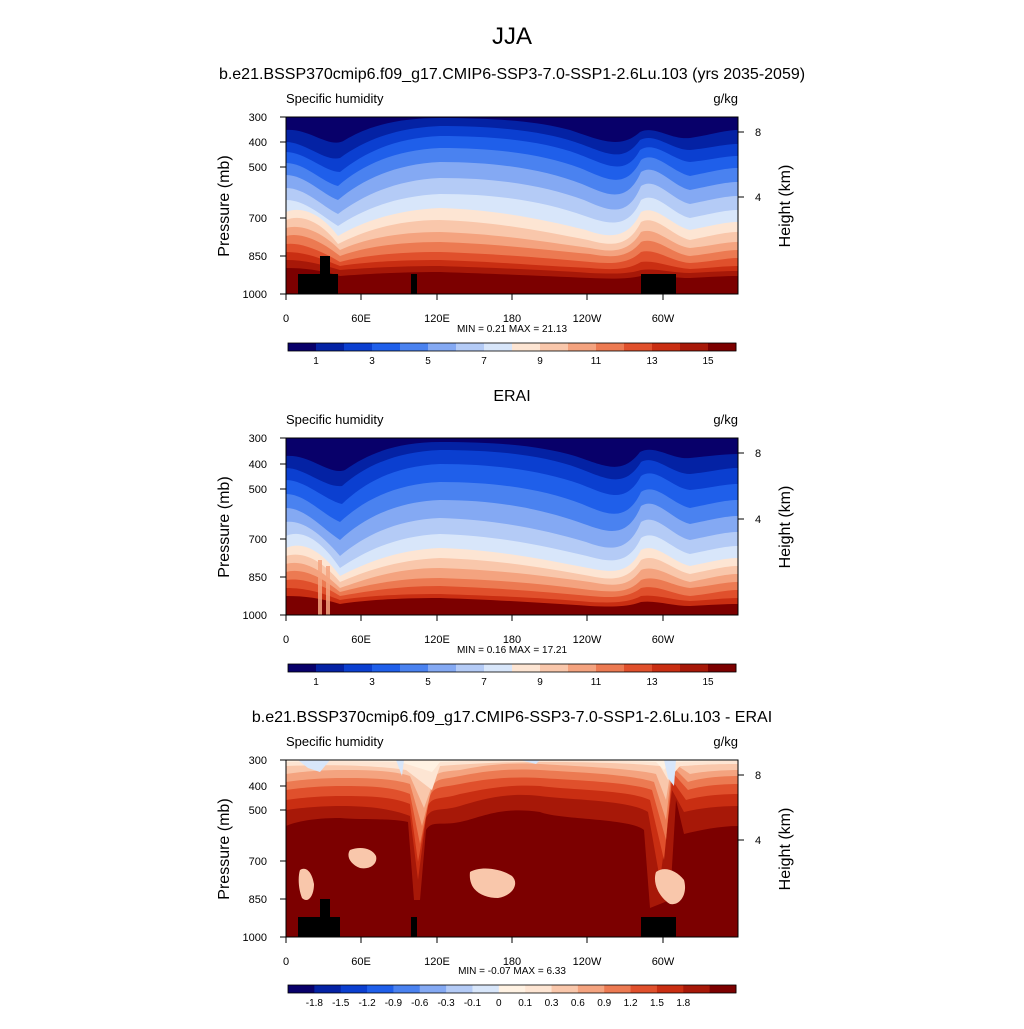 The image size is (1024, 1029). Describe the element at coordinates (258, 540) in the screenshot. I see `pressure-tick-700: 700` at that location.